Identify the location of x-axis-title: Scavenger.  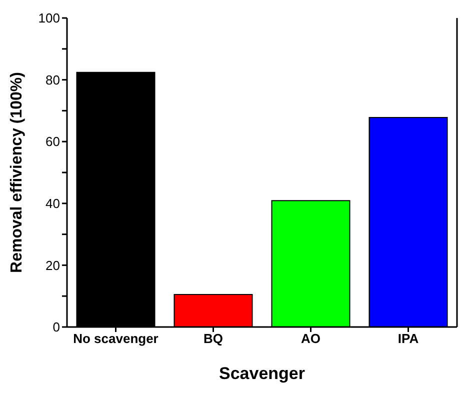
(262, 373).